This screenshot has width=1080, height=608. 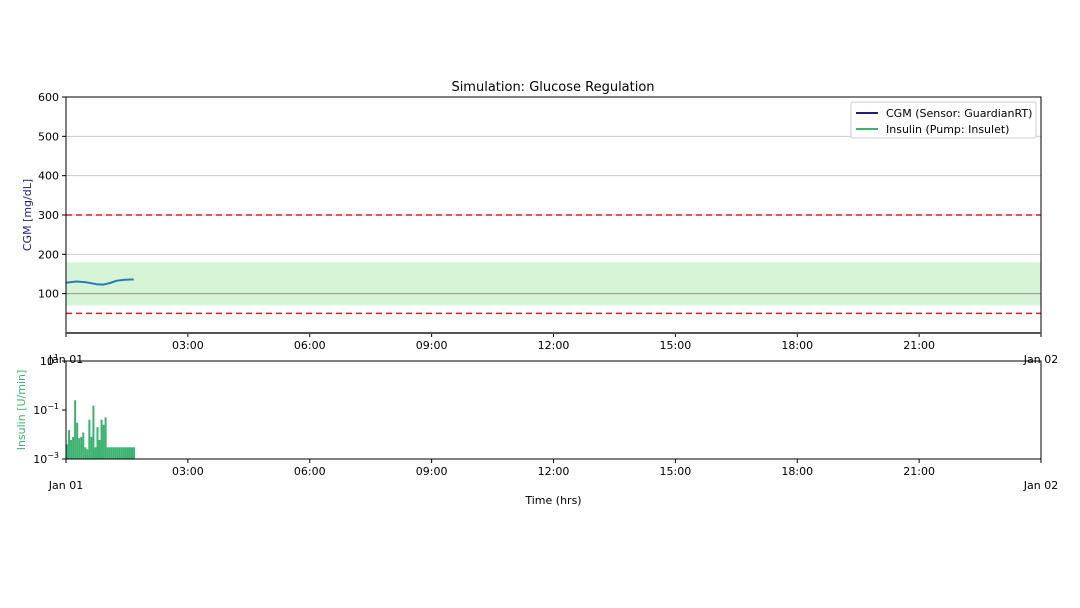 I want to click on cgm-y-tick-label-2: 300, so click(x=48, y=215).